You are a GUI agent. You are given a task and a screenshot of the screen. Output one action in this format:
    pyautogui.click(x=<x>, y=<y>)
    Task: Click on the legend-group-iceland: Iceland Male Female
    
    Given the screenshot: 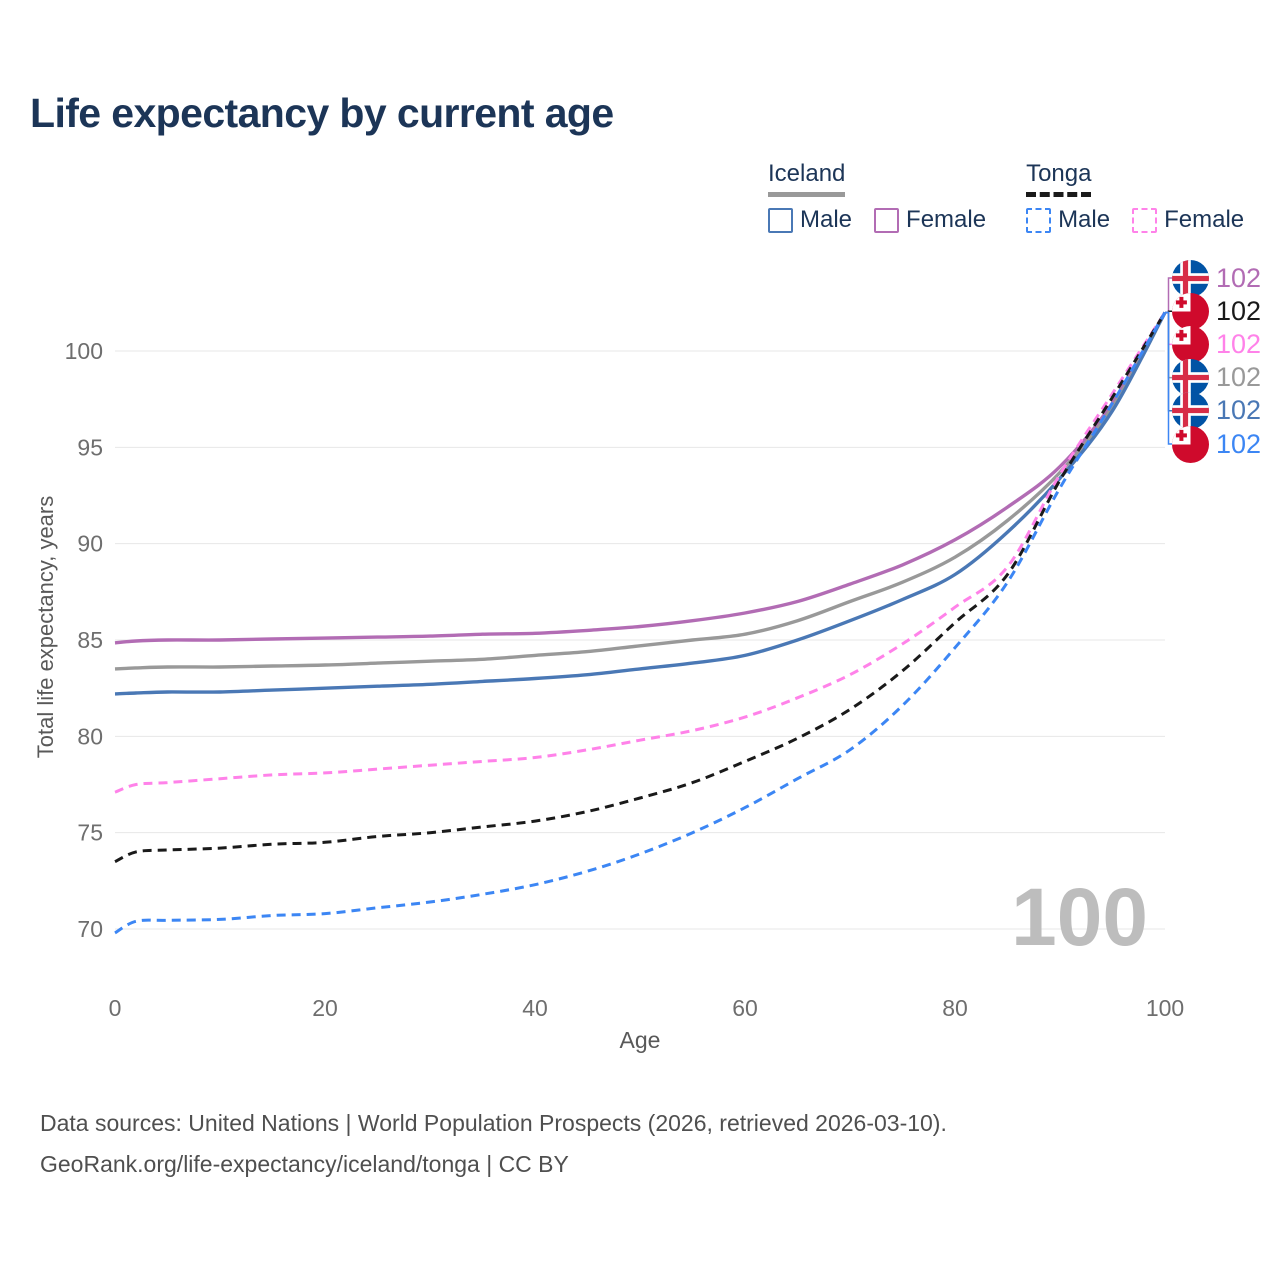 What is the action you would take?
    pyautogui.click(x=877, y=197)
    